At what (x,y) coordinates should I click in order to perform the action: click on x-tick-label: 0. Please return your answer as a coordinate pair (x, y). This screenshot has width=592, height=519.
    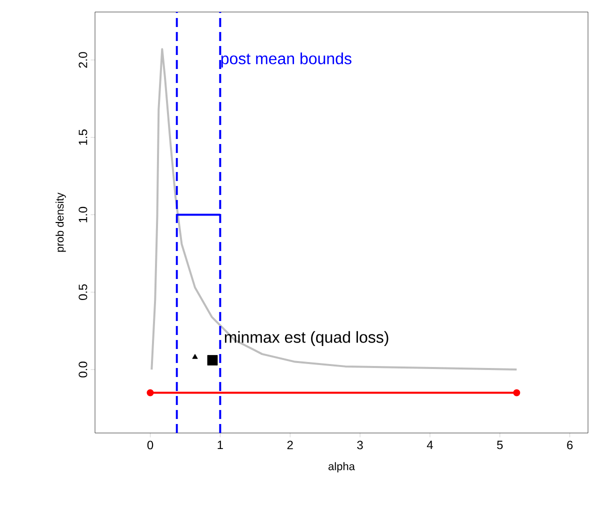
    Looking at the image, I should click on (150, 445).